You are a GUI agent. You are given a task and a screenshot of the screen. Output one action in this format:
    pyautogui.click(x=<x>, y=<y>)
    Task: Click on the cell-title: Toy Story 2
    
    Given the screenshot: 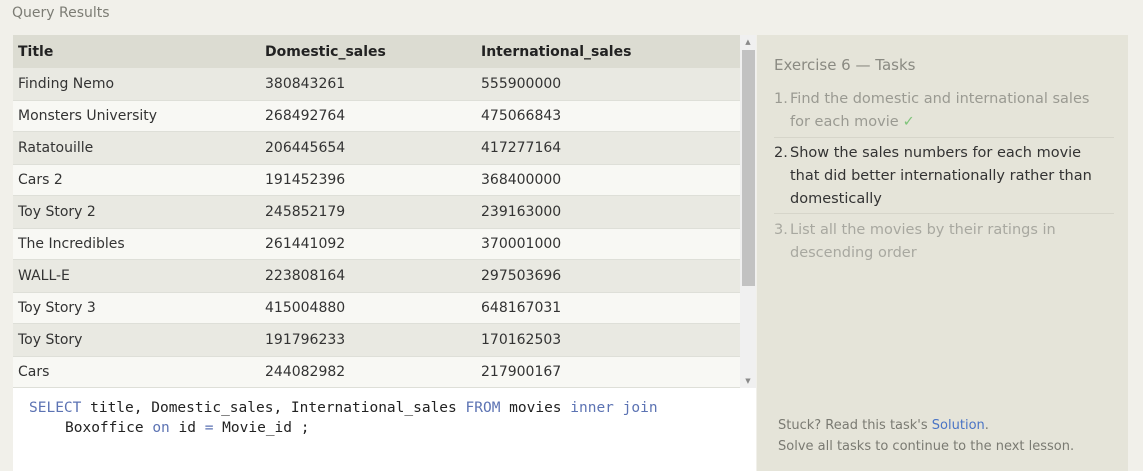 What is the action you would take?
    pyautogui.click(x=57, y=212)
    